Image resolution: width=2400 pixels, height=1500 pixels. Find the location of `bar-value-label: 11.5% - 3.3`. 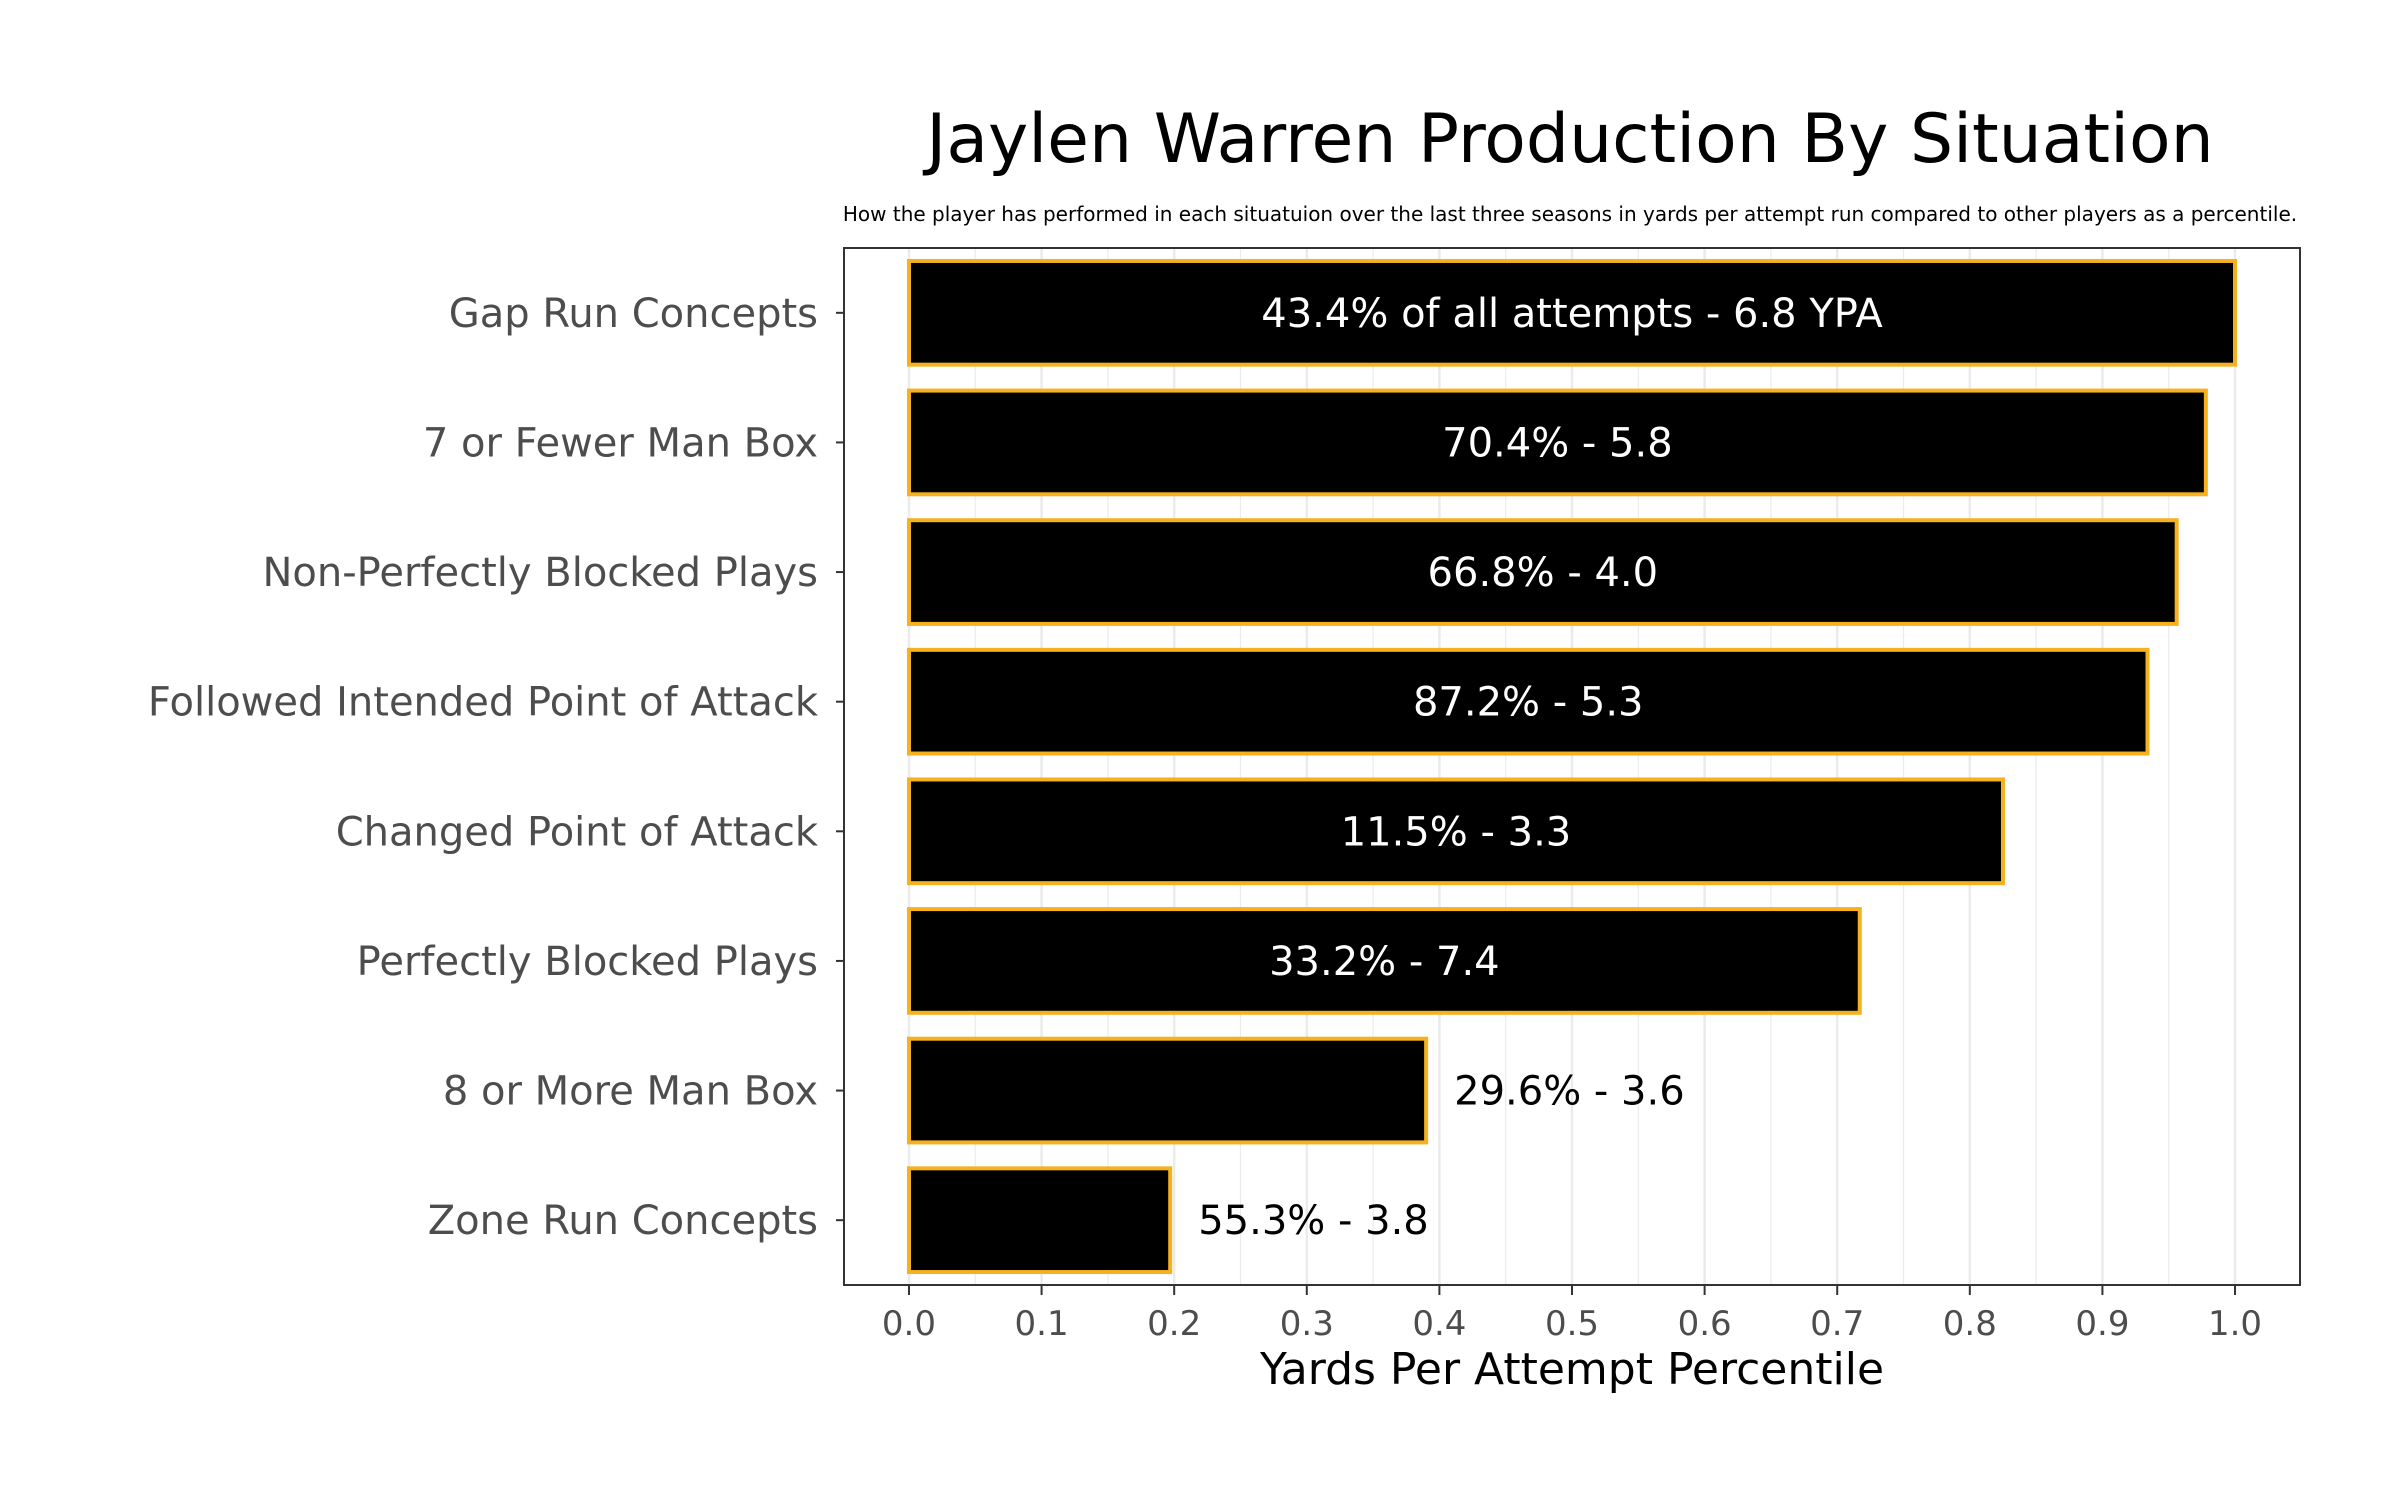

bar-value-label: 11.5% - 3.3 is located at coordinates (1456, 832).